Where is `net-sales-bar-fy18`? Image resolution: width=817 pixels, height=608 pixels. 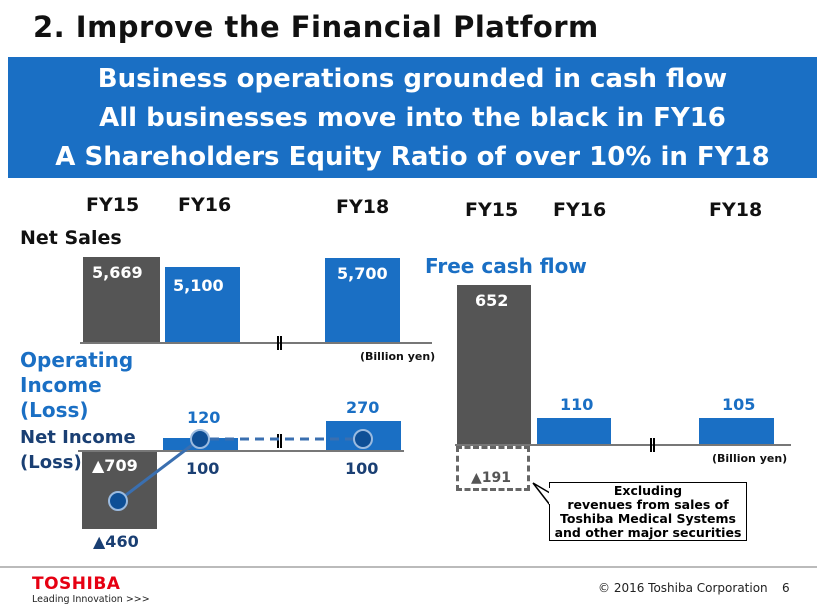
net-sales-bar-fy18 is located at coordinates (362, 300).